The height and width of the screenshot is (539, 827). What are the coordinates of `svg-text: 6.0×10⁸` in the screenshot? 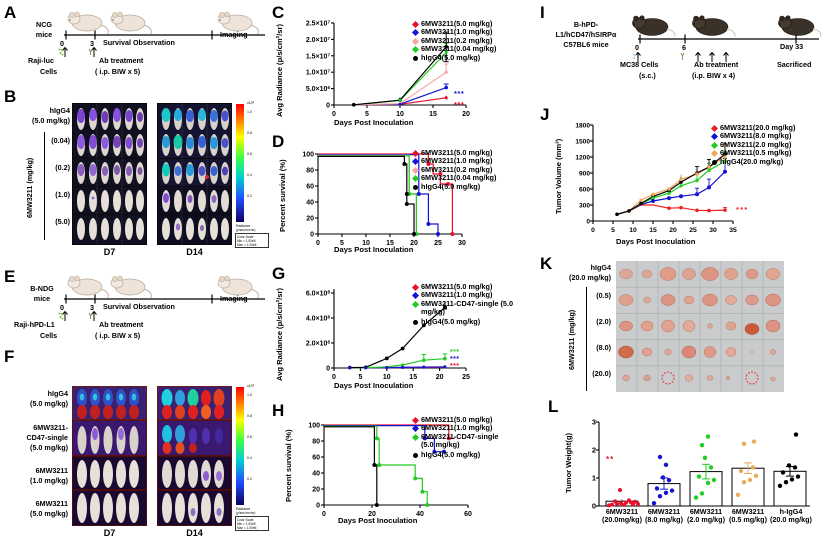 It's located at (318, 293).